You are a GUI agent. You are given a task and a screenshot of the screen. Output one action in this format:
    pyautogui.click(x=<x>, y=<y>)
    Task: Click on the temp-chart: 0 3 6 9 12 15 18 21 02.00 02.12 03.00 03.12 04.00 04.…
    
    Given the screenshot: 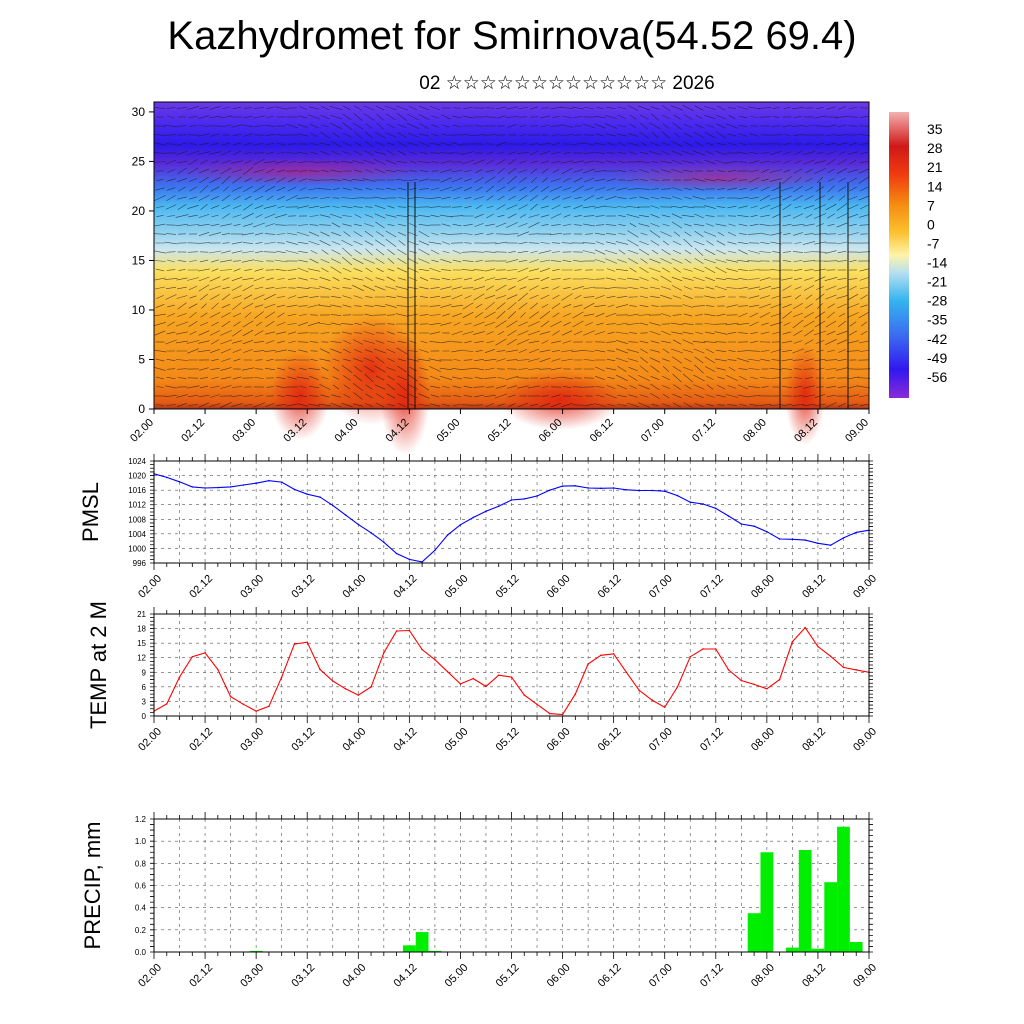 What is the action you would take?
    pyautogui.click(x=482, y=677)
    